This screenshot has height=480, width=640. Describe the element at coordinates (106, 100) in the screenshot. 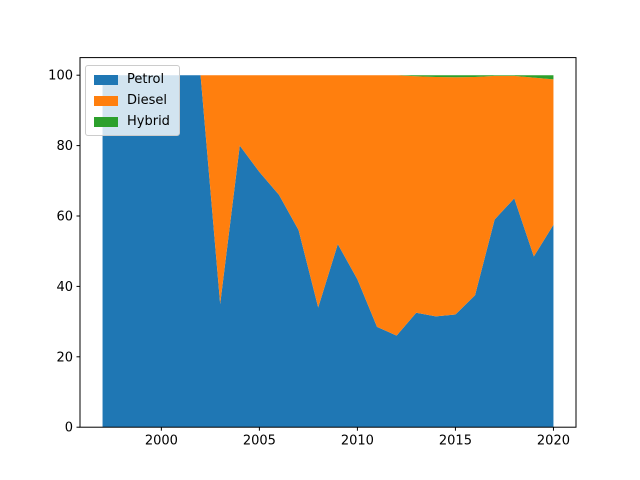

I see `legend-swatch-diesel` at that location.